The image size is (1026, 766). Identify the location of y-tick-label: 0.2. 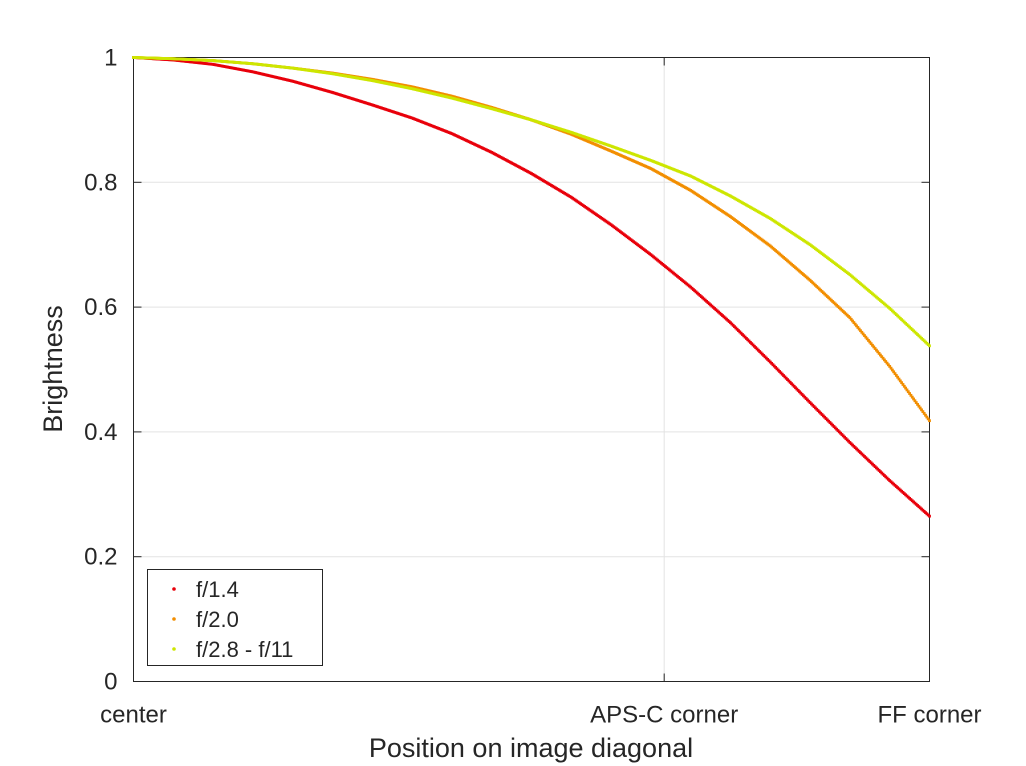
(100, 557).